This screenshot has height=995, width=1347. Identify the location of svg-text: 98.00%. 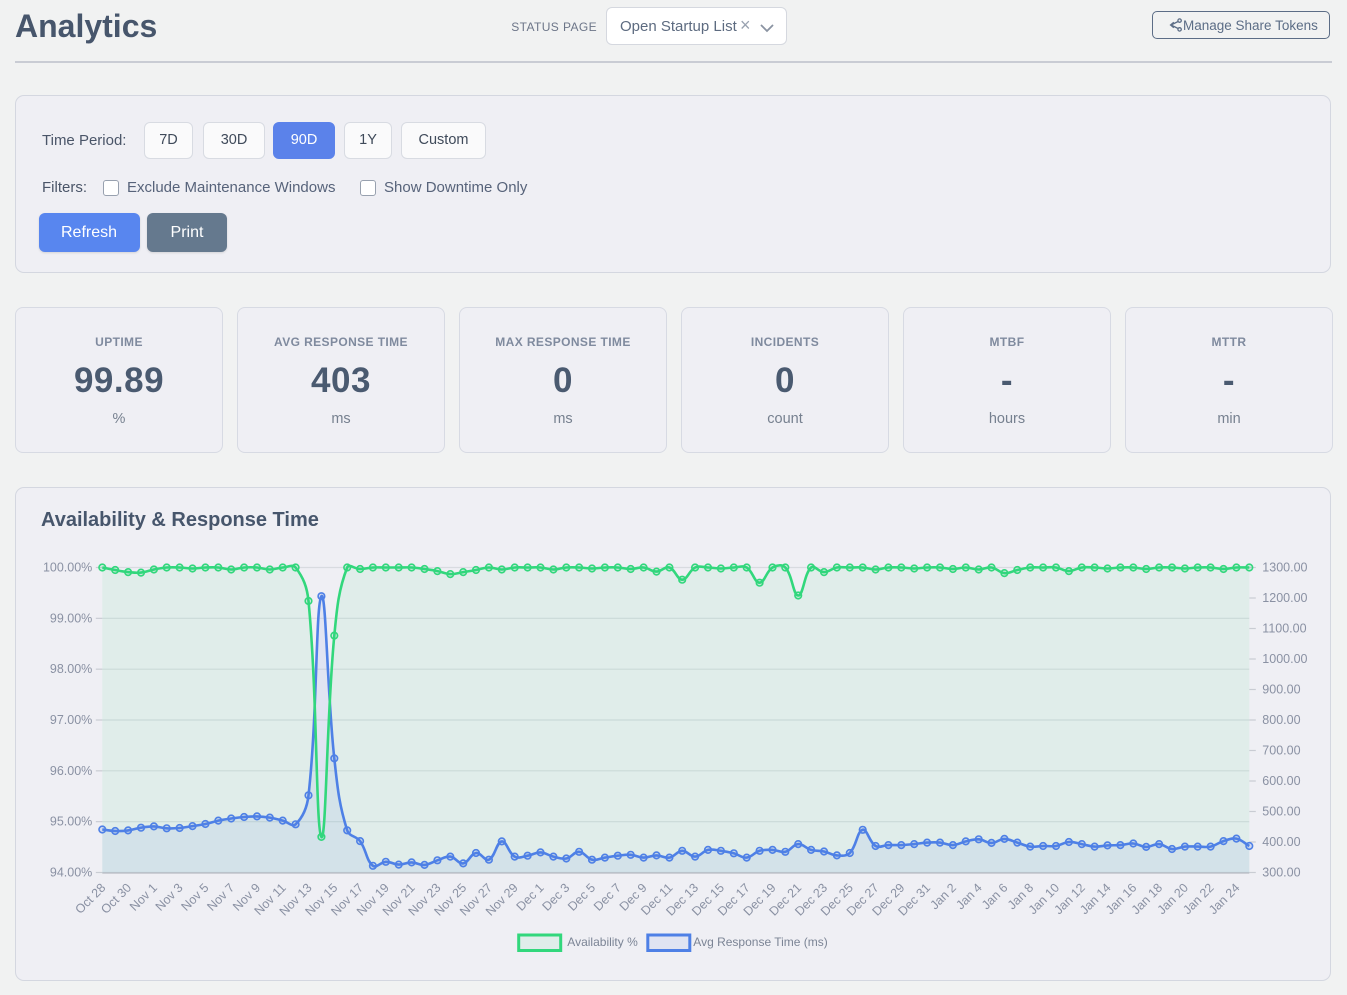
(71, 669).